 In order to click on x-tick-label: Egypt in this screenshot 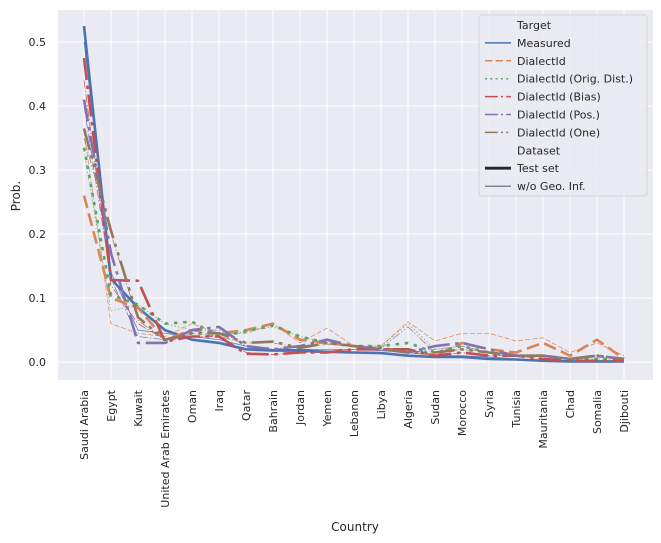, I will do `click(111, 405)`.